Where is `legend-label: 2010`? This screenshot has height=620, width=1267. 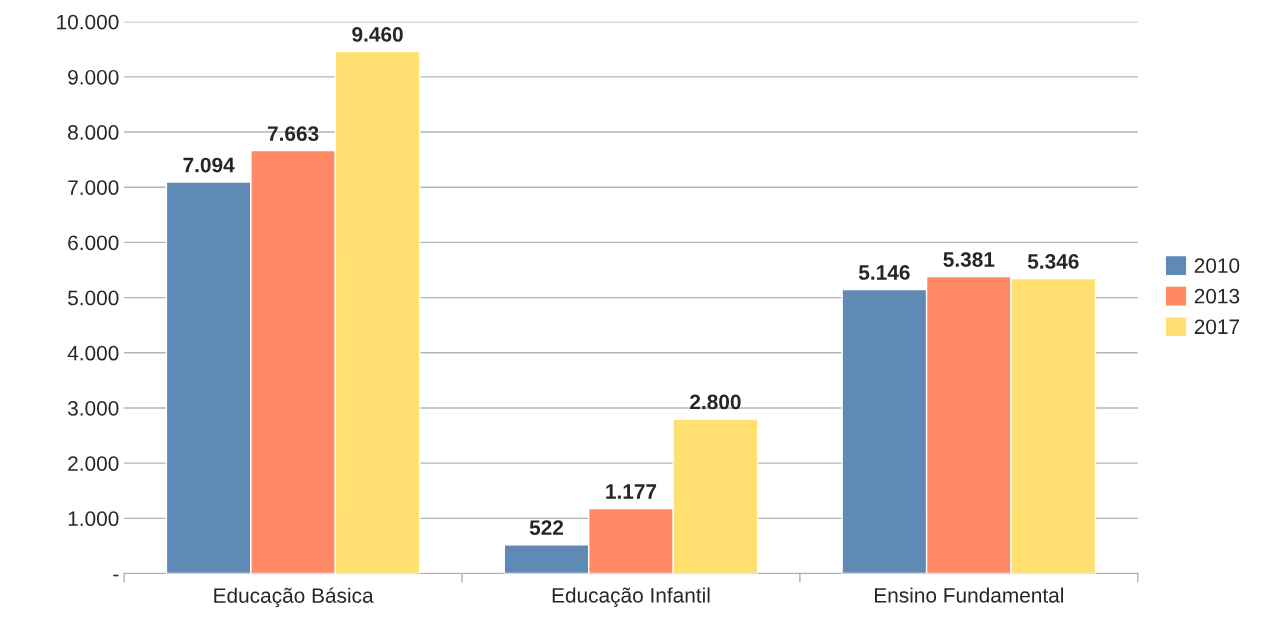 legend-label: 2010 is located at coordinates (1217, 265).